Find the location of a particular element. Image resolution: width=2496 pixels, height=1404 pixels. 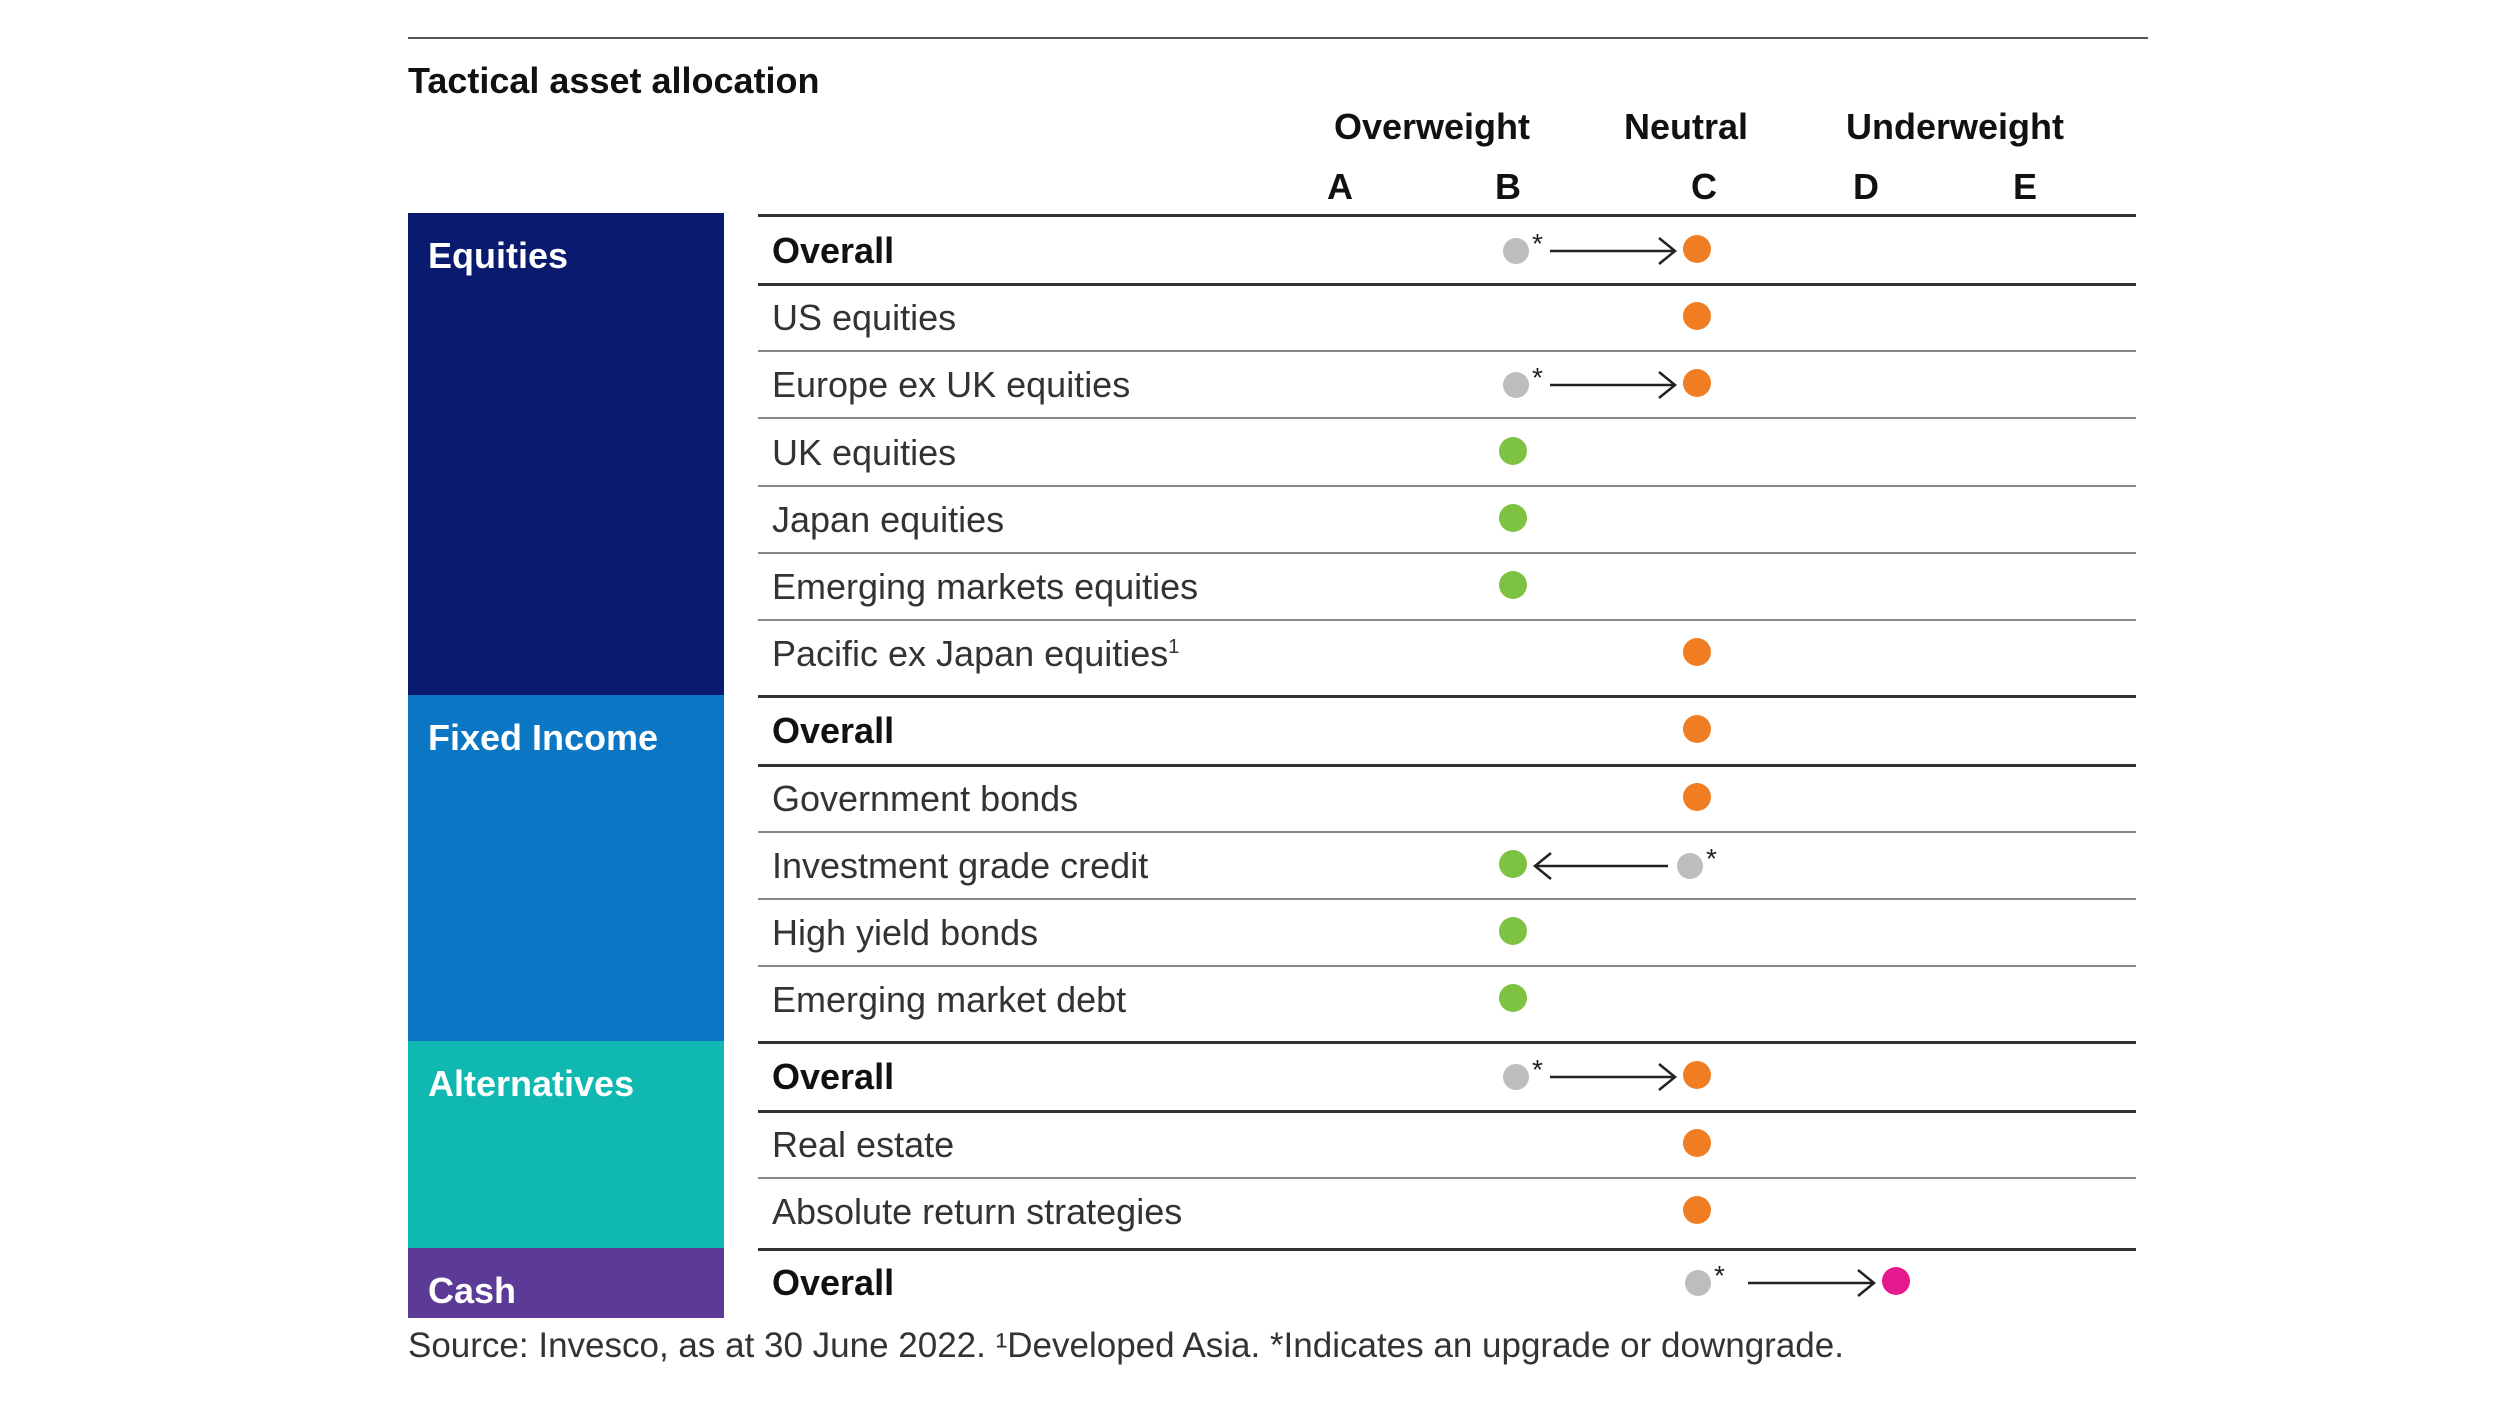

group-alternatives-label: Alternatives is located at coordinates (531, 1083).